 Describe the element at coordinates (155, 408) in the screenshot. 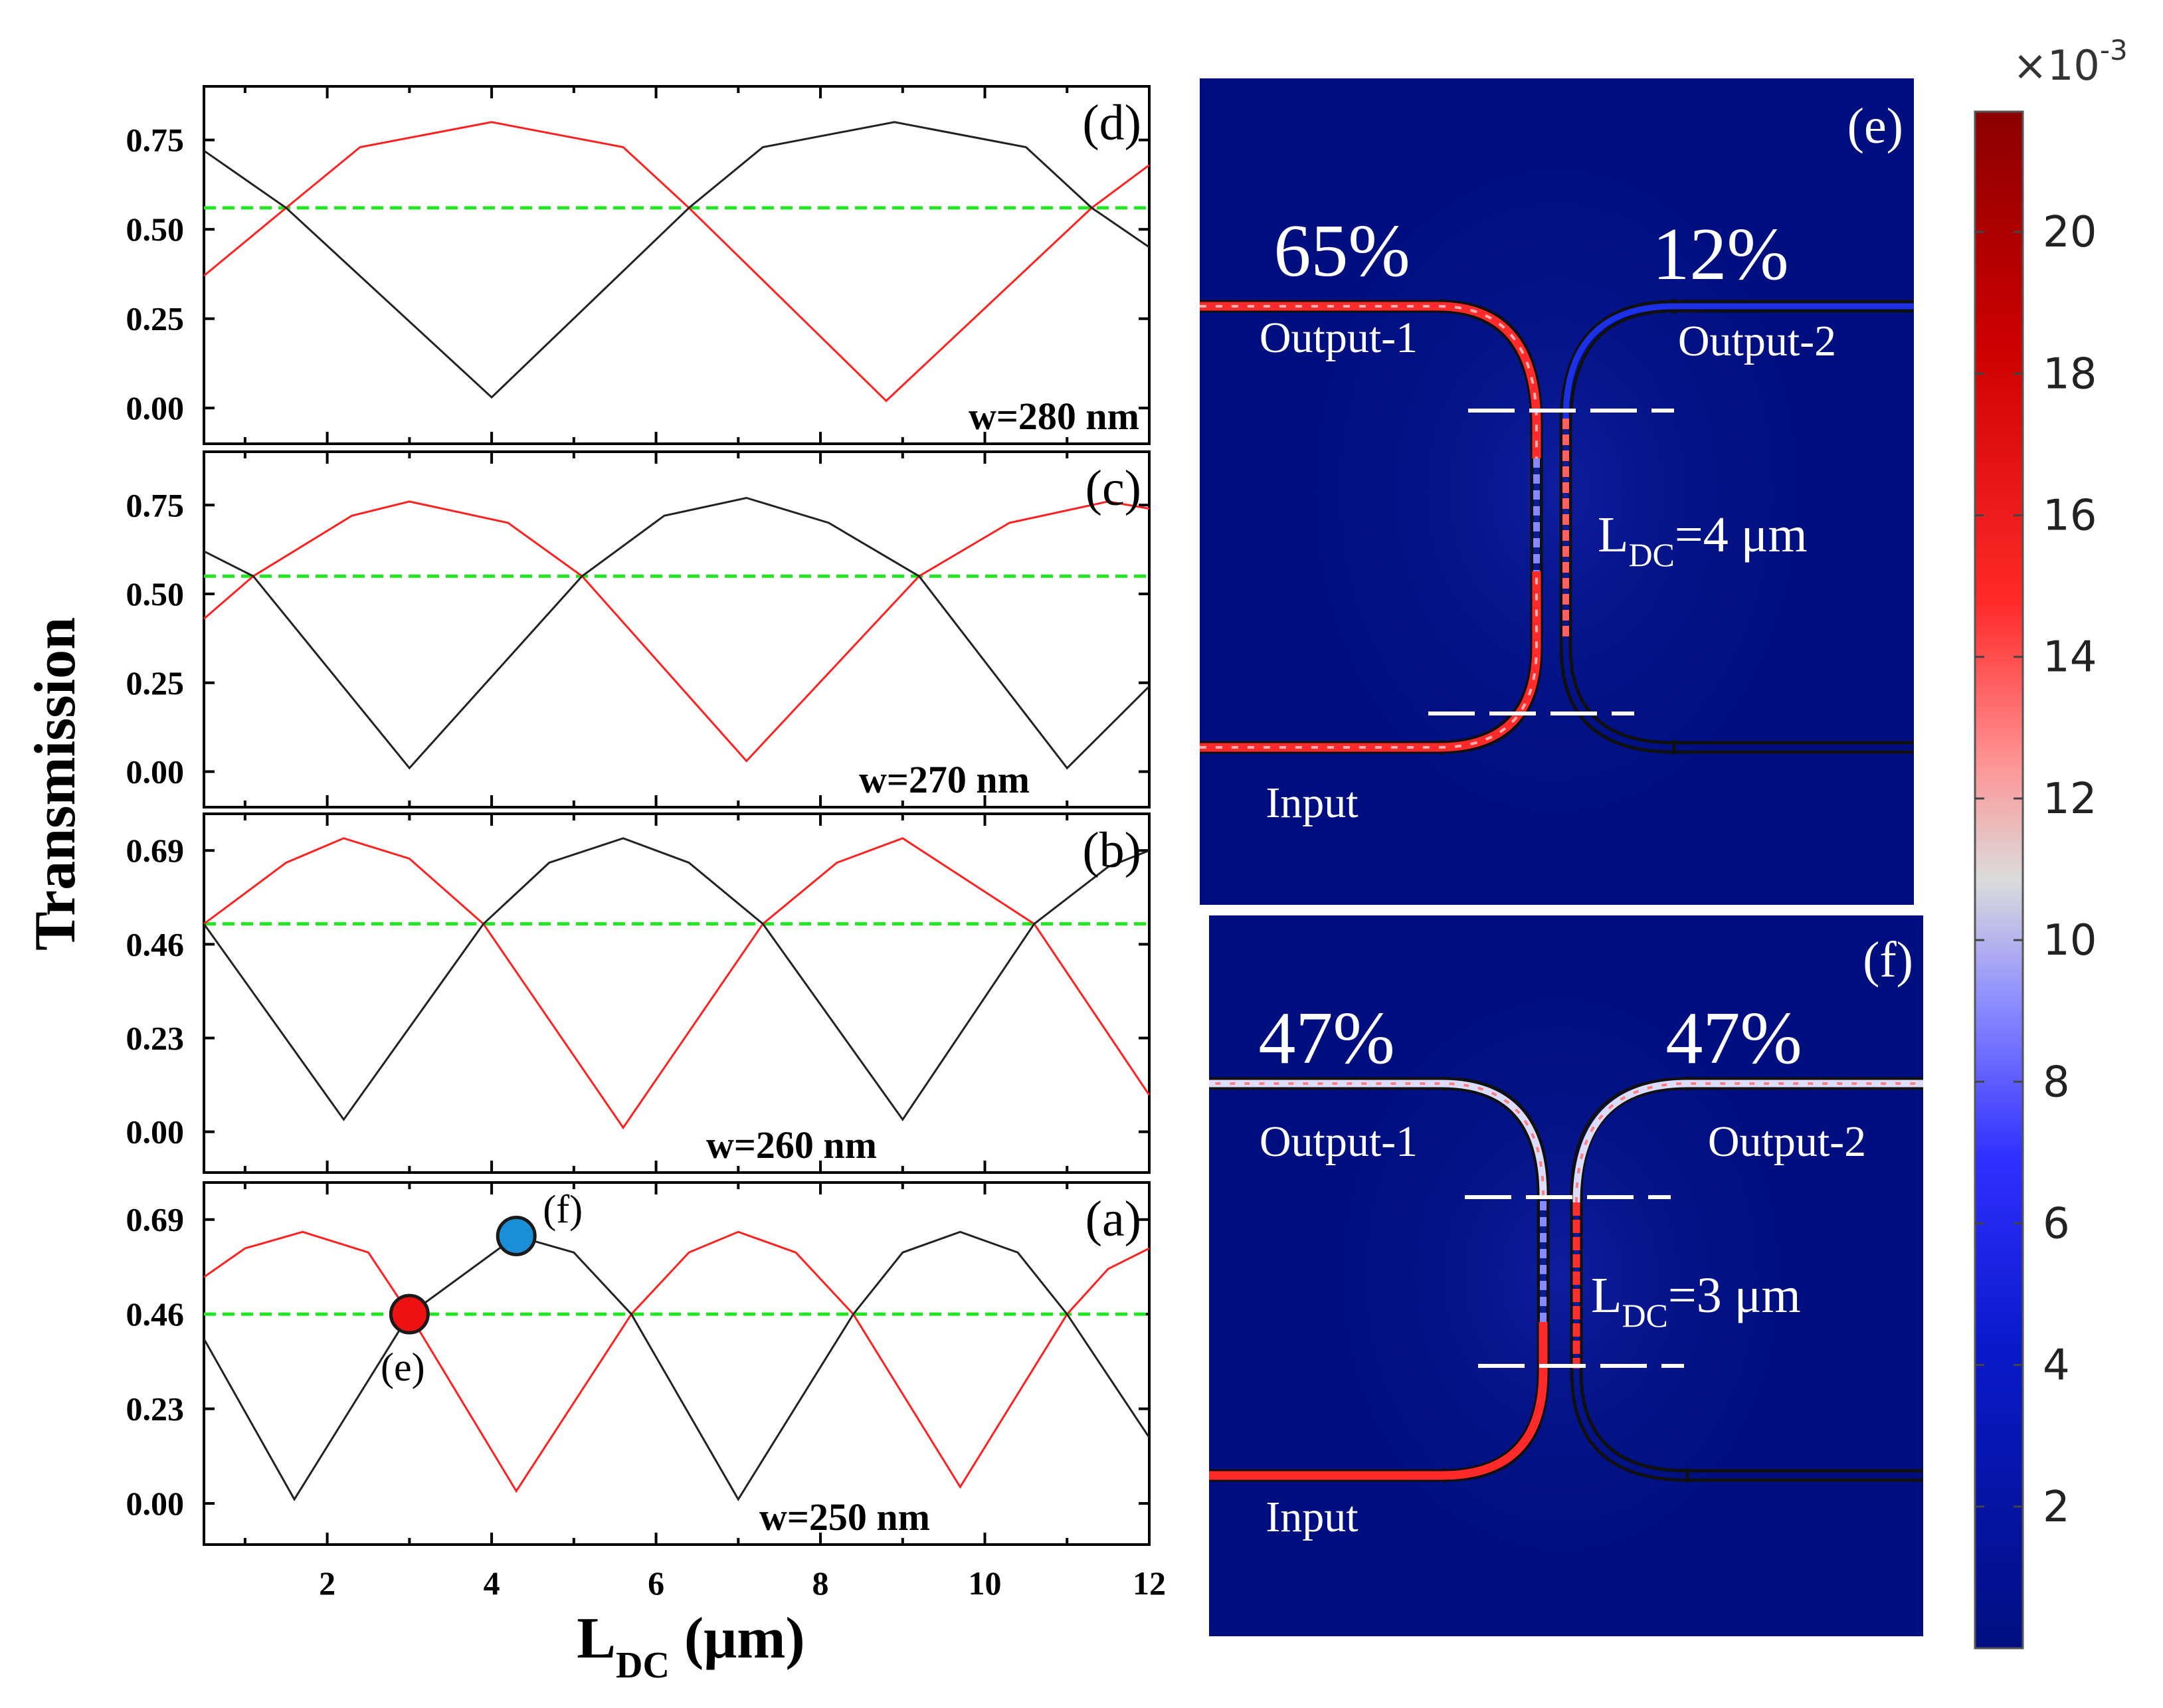

I see `panel-d-ytick-label: 0.00` at that location.